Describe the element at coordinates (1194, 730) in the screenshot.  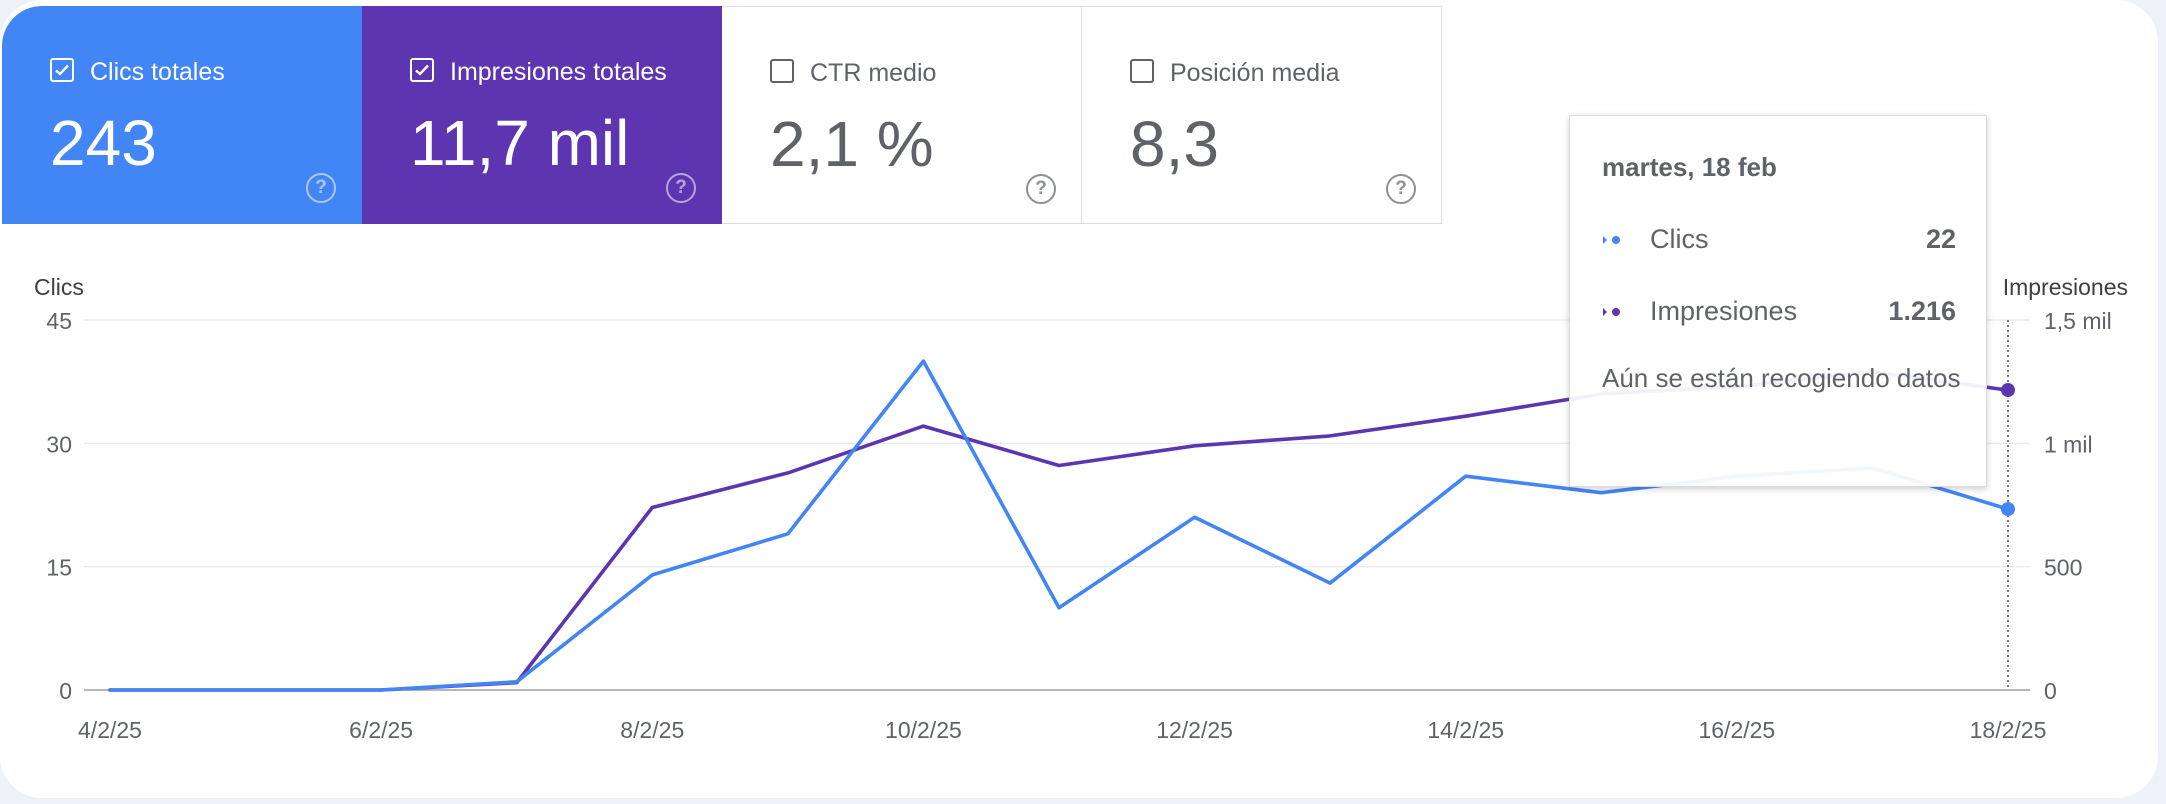
I see `x-tick-label: 12/2/25` at that location.